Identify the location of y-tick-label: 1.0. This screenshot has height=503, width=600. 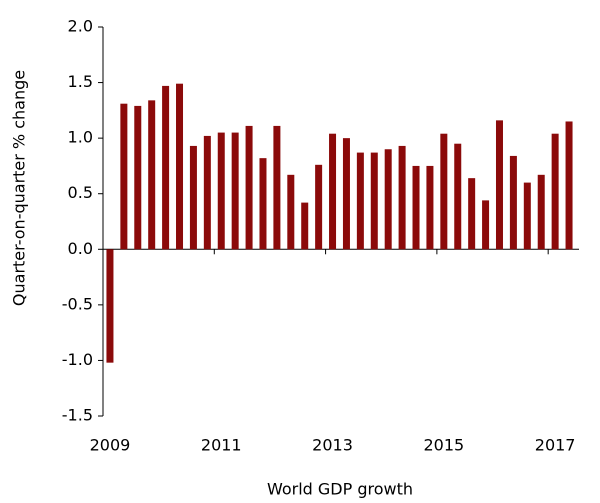
(80, 137).